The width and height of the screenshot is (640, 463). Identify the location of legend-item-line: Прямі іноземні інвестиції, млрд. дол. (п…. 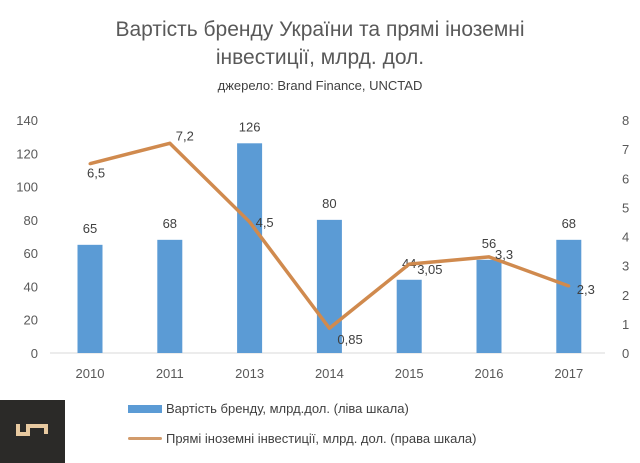
(302, 438).